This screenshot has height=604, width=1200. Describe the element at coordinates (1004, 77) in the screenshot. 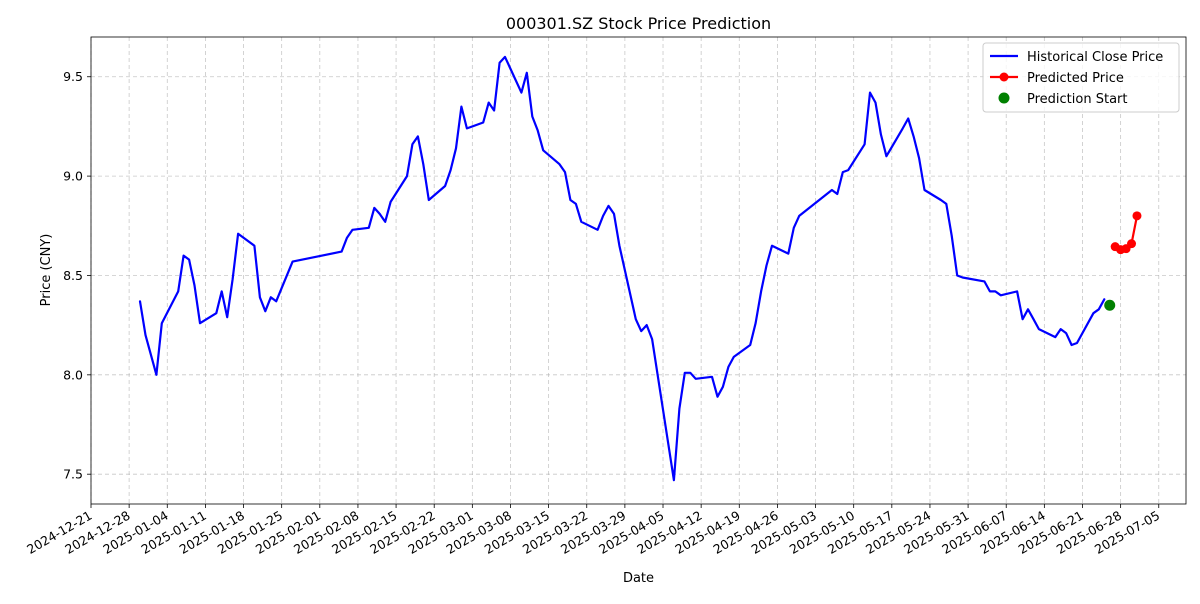

I see `legend-predicted-marker` at that location.